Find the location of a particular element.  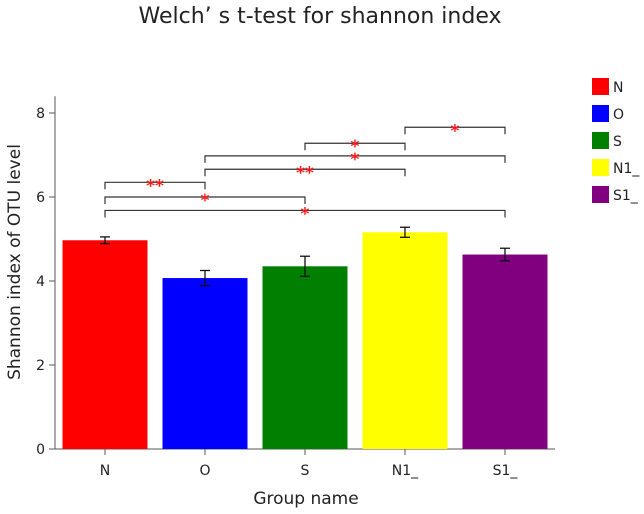

bar-S is located at coordinates (305, 357).